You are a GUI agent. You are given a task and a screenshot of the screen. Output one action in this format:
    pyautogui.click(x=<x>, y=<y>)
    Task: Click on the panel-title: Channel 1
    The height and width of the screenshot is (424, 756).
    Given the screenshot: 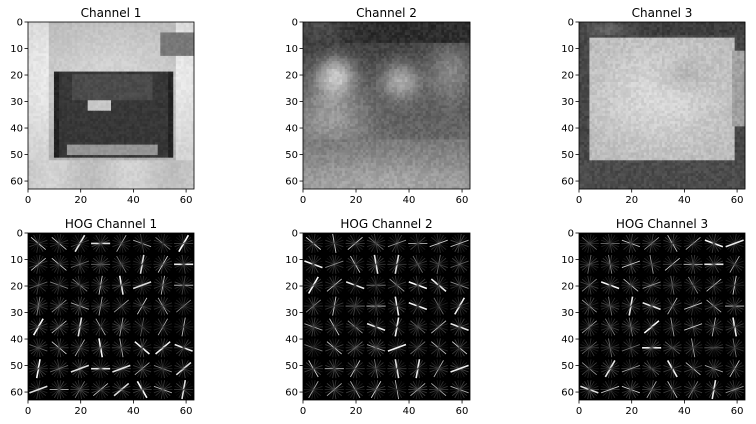 What is the action you would take?
    pyautogui.click(x=111, y=13)
    